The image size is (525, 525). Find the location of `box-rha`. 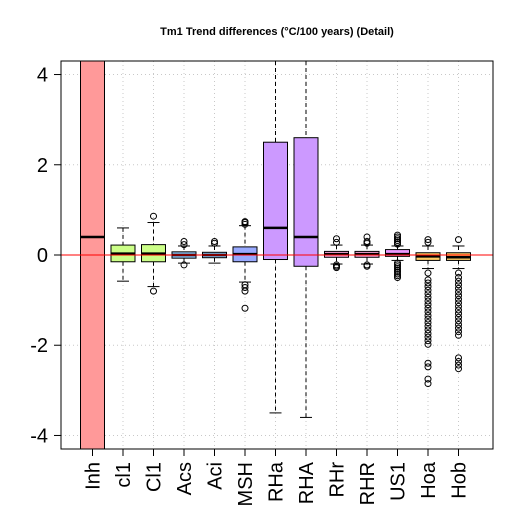

box-rha is located at coordinates (306, 239).